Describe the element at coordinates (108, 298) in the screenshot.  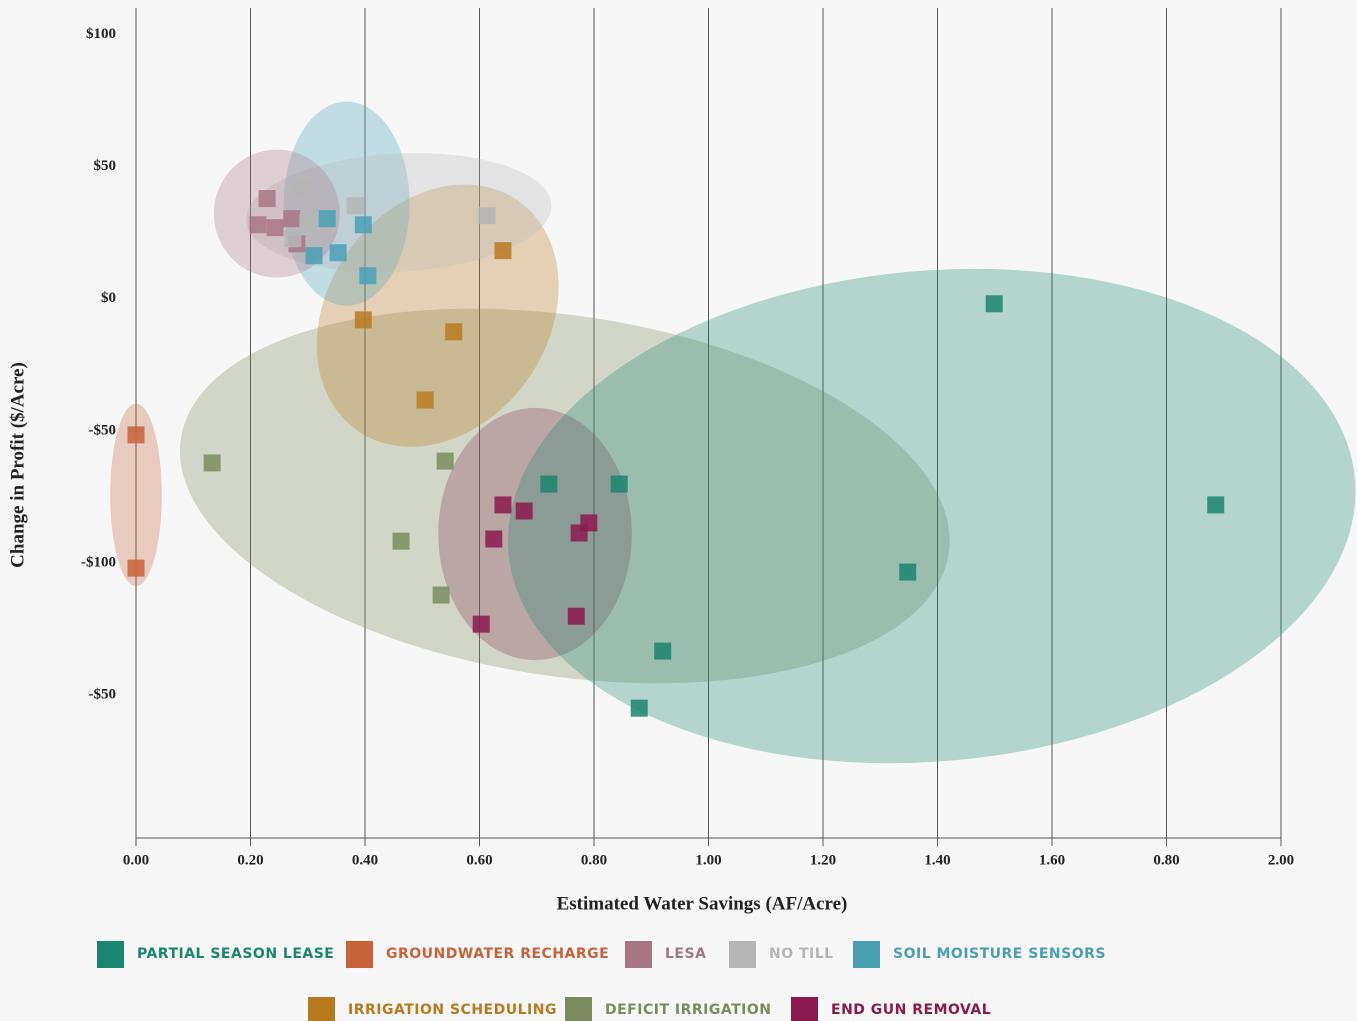
I see `y-tick-label: $0` at that location.